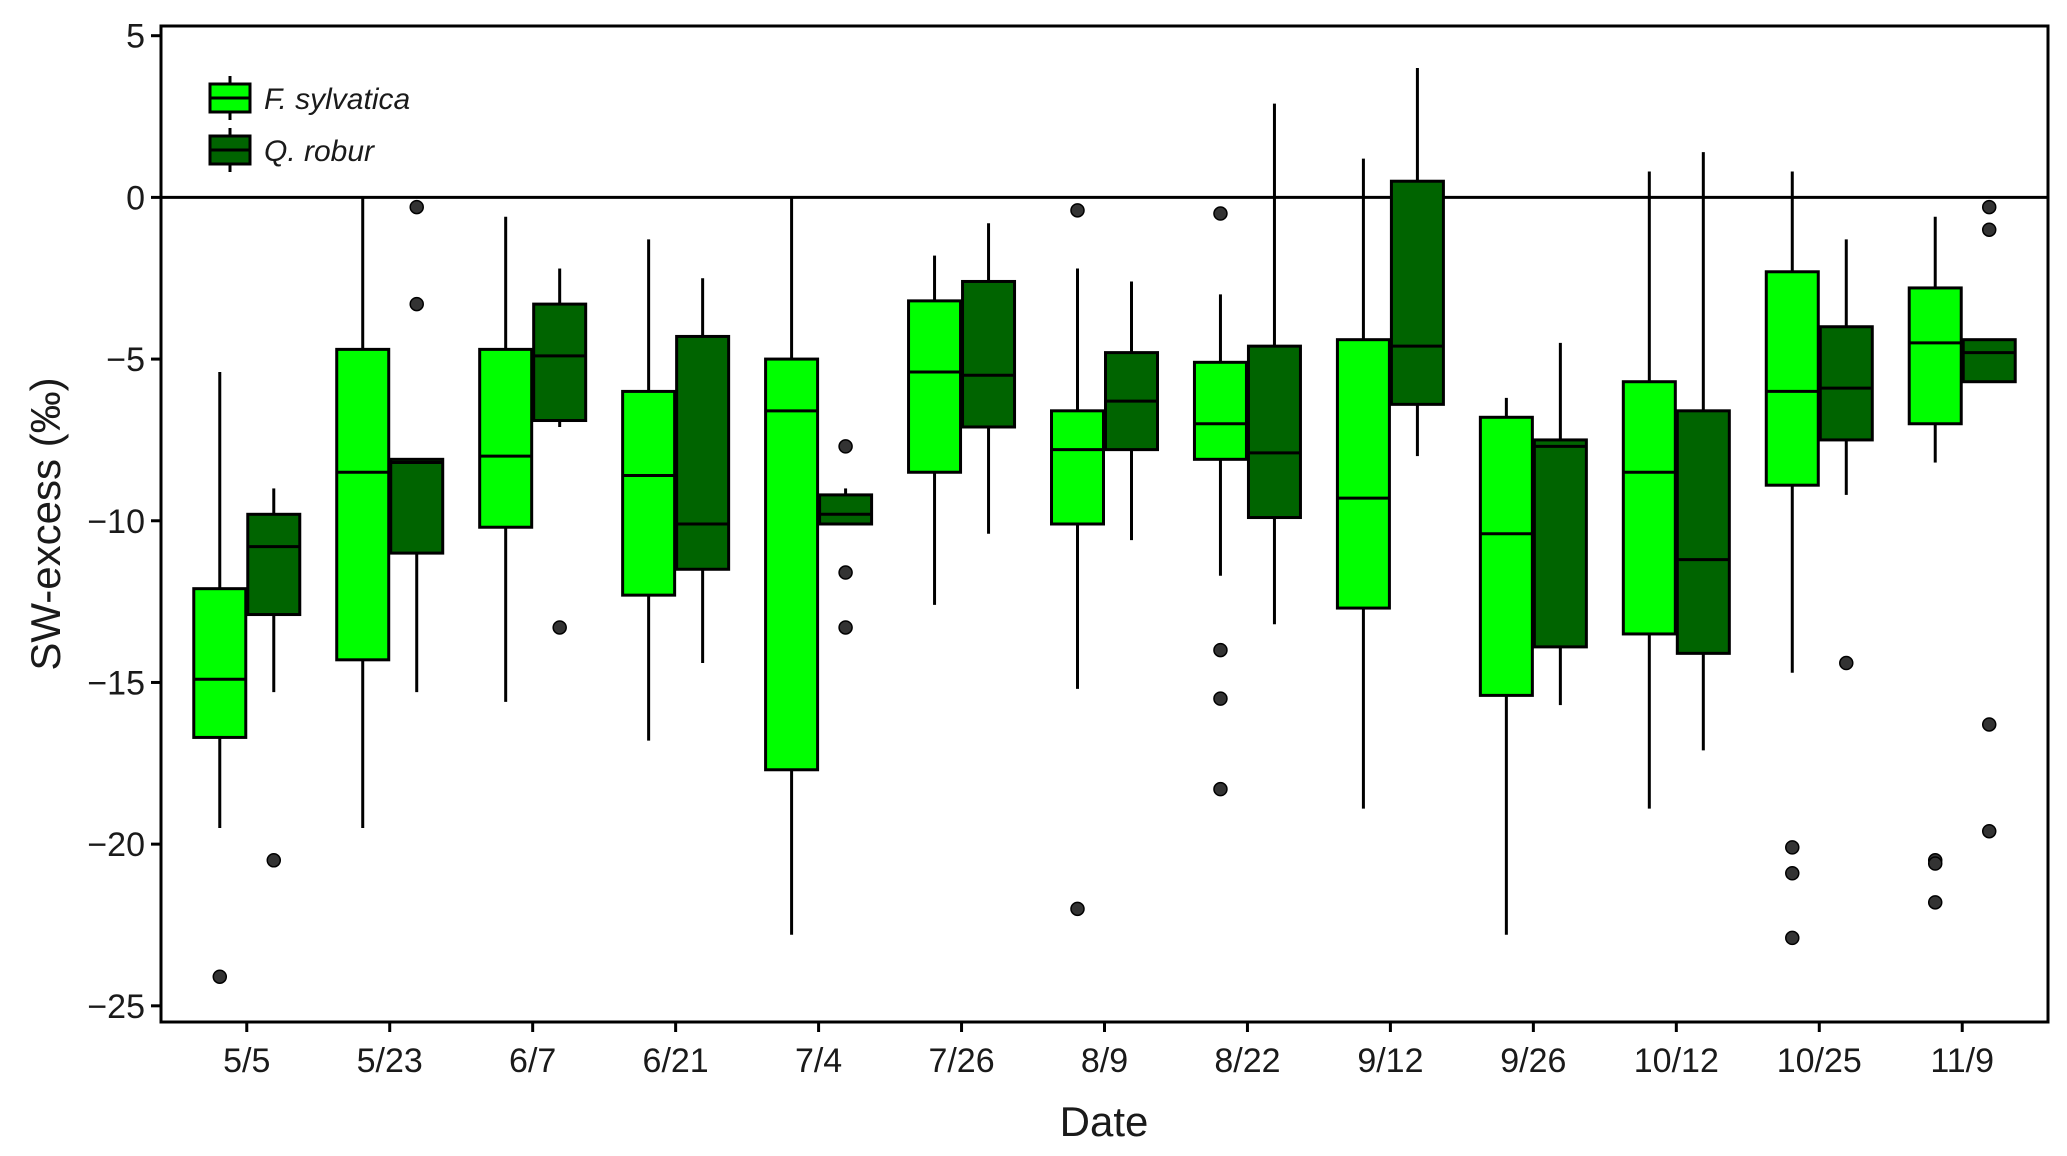 The image size is (2067, 1156). Describe the element at coordinates (532, 1061) in the screenshot. I see `x-tick-label: 6/7` at that location.